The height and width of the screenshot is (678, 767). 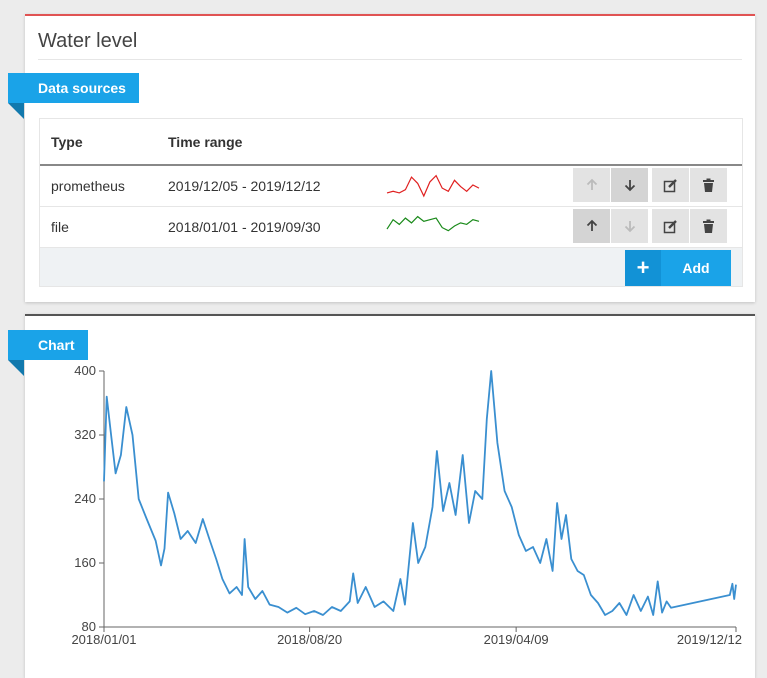 I want to click on add-source-button: + Add, so click(x=678, y=268).